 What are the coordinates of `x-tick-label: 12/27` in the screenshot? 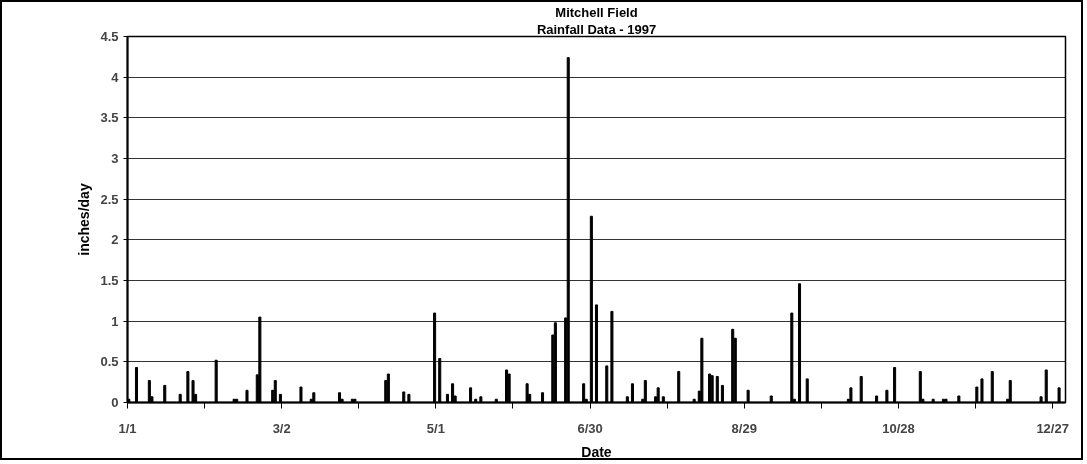 It's located at (1052, 428).